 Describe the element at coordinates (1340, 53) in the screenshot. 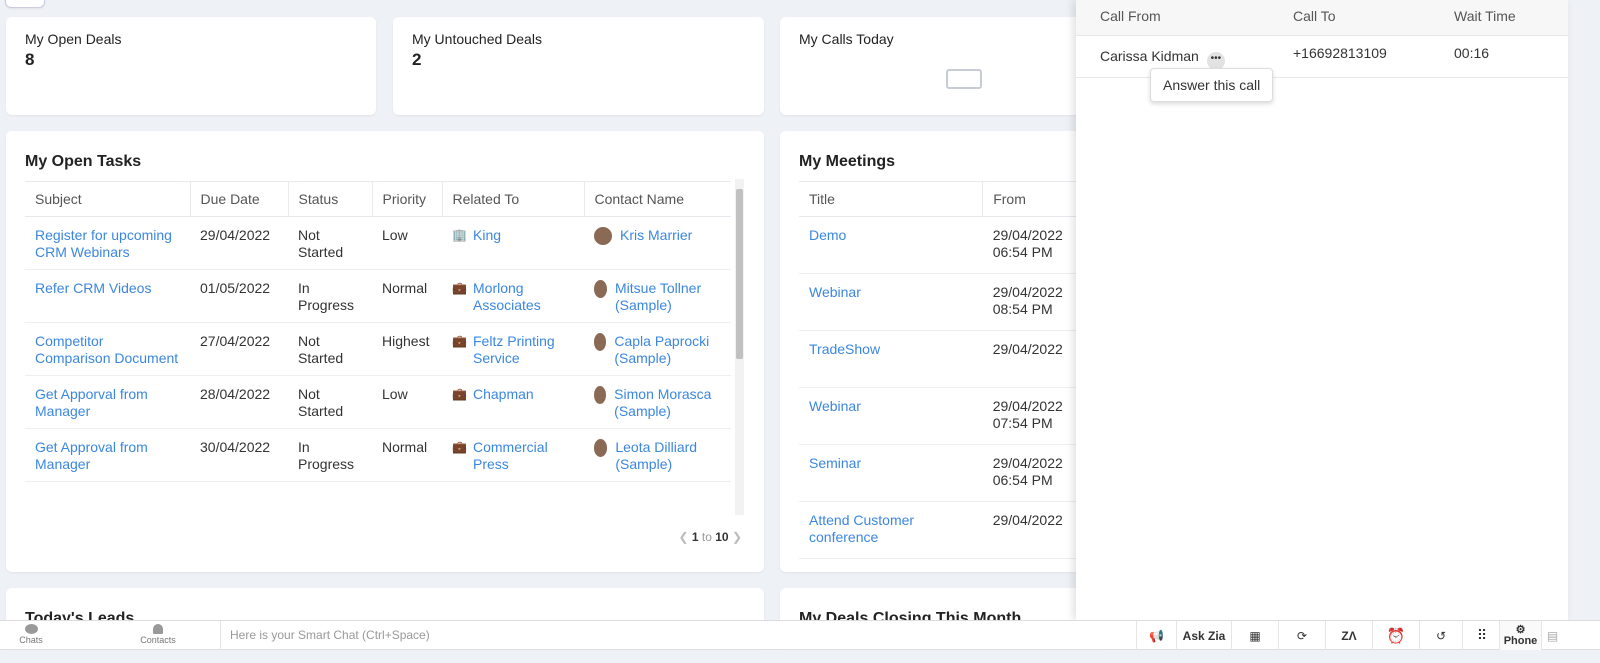

I see `call-to: +16692813109` at that location.